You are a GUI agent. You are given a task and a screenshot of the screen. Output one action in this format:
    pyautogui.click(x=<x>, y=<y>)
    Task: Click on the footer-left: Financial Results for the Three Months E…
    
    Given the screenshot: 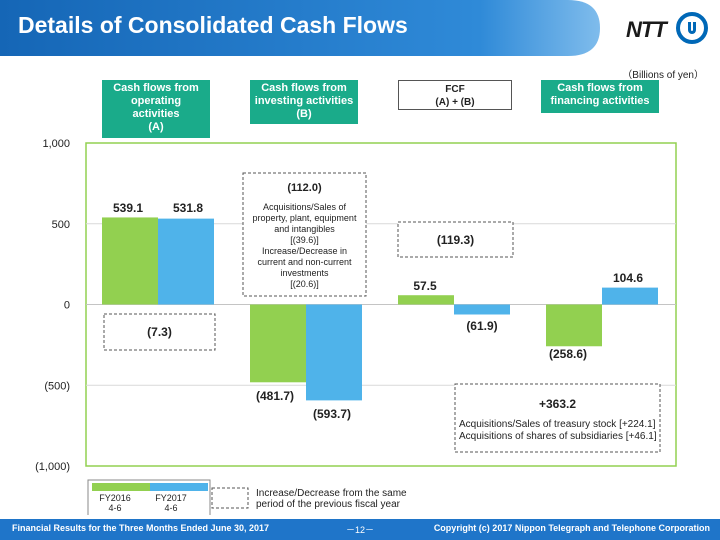 What is the action you would take?
    pyautogui.click(x=141, y=528)
    